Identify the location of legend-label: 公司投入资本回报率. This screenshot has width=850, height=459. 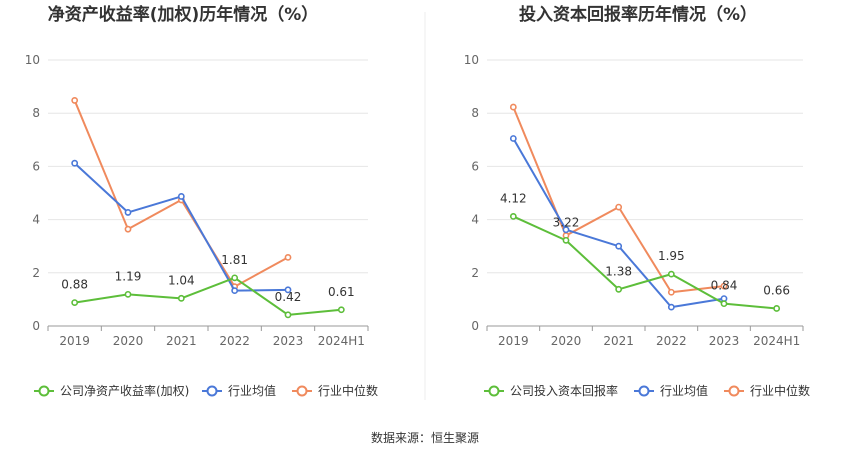
(564, 390).